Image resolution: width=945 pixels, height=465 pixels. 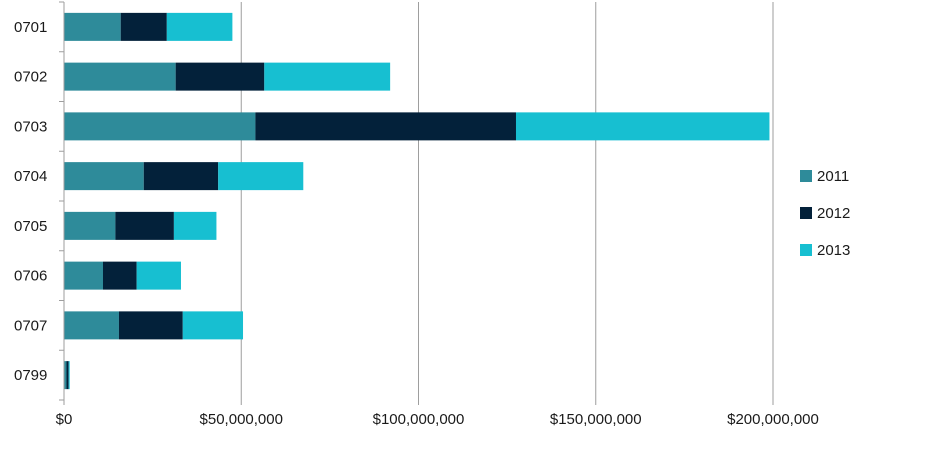 What do you see at coordinates (30, 176) in the screenshot?
I see `y-tick-label: 0704` at bounding box center [30, 176].